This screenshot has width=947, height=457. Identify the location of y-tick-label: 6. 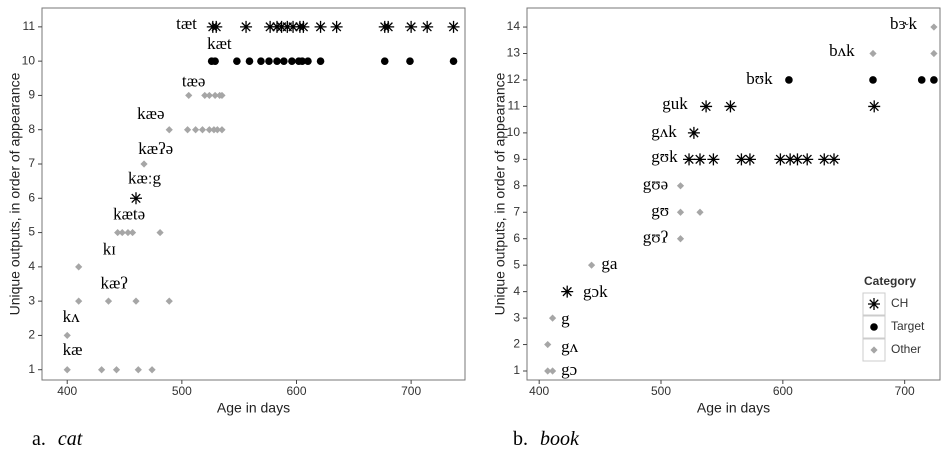
(516, 238).